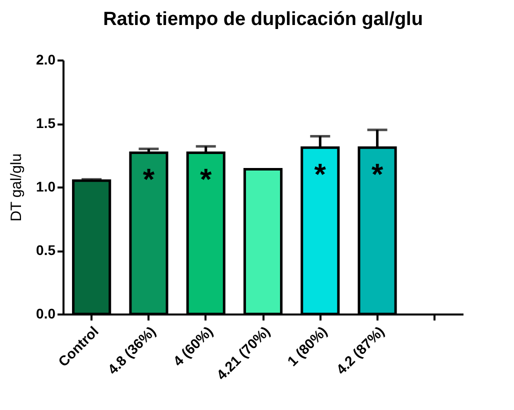 This screenshot has height=410, width=514. Describe the element at coordinates (46, 186) in the screenshot. I see `y-tick-label: 1.0` at that location.